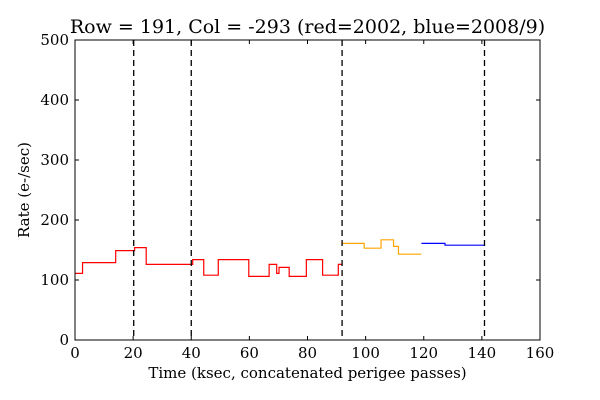 The height and width of the screenshot is (400, 600). Describe the element at coordinates (54, 100) in the screenshot. I see `y-tick-label: 400` at that location.